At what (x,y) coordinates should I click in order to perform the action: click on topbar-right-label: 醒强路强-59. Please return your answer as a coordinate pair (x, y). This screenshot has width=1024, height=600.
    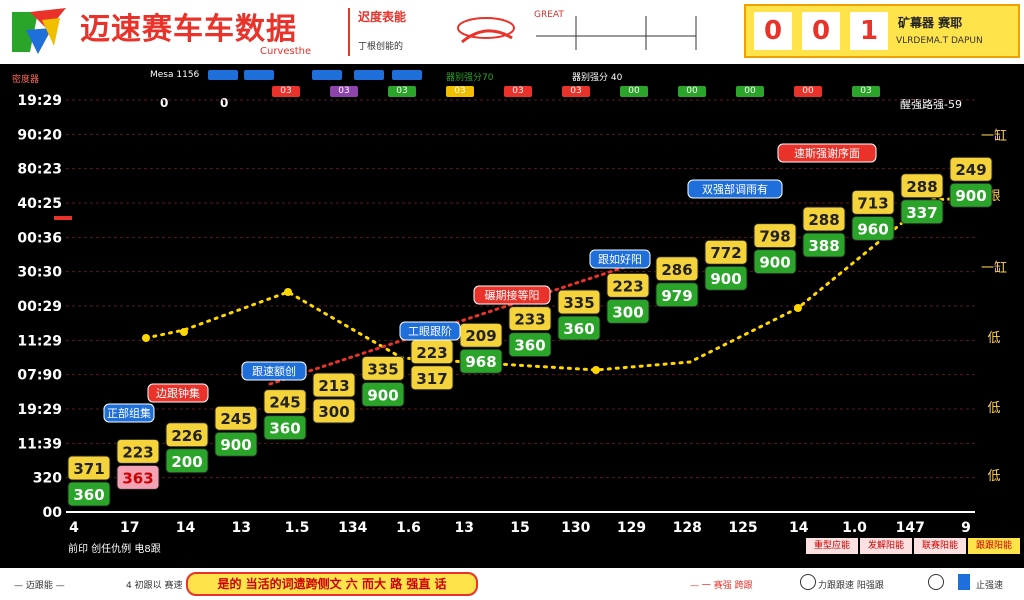
    Looking at the image, I should click on (931, 104).